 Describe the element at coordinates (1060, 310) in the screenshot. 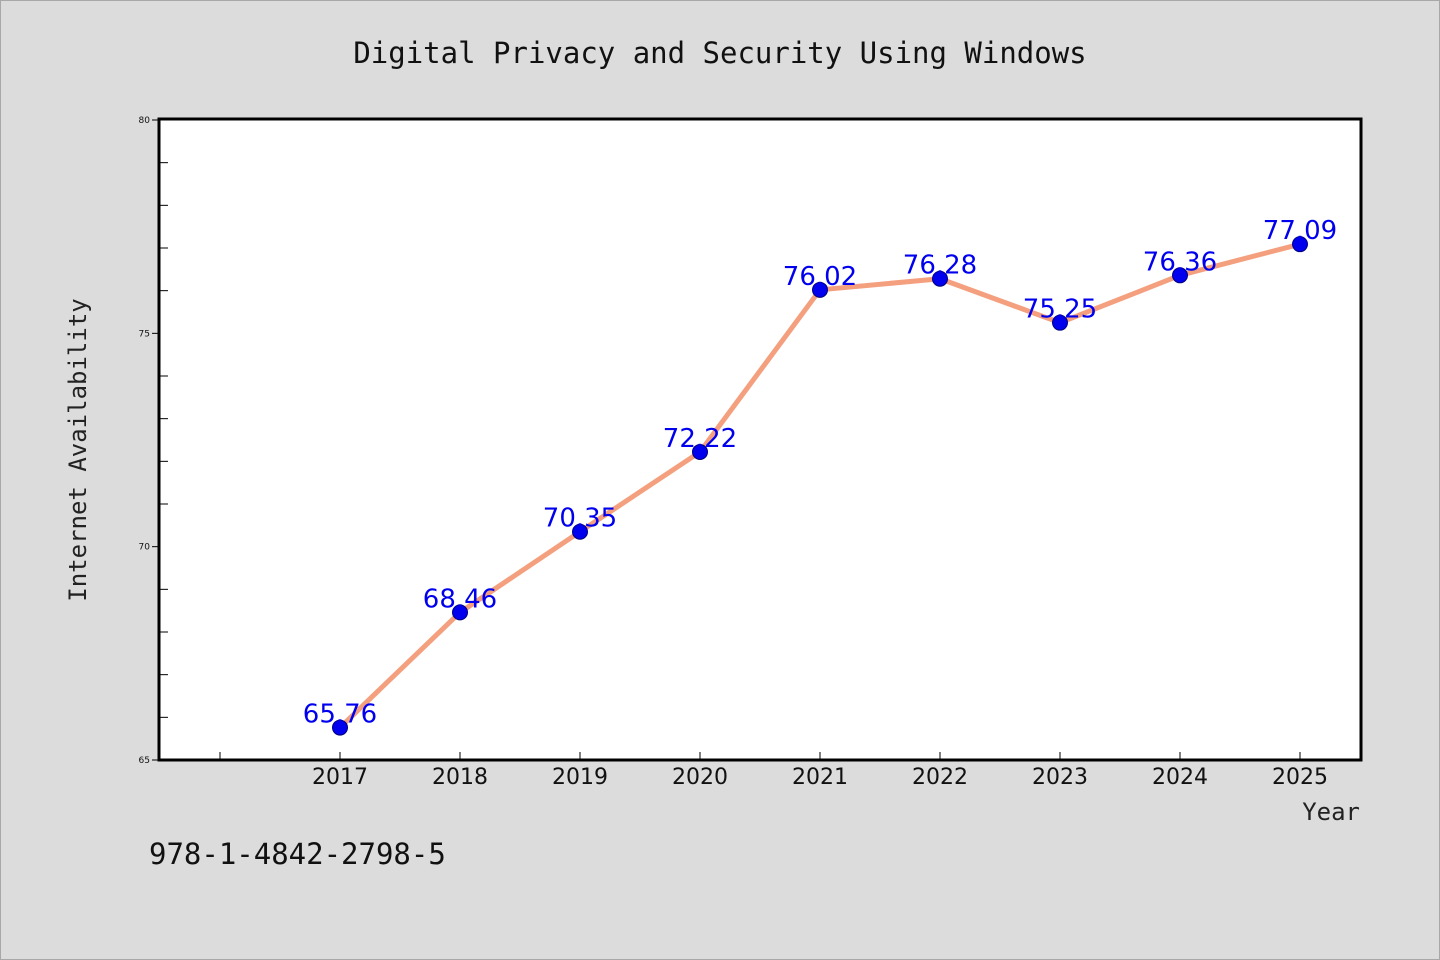

I see `data-label: 75.25` at that location.